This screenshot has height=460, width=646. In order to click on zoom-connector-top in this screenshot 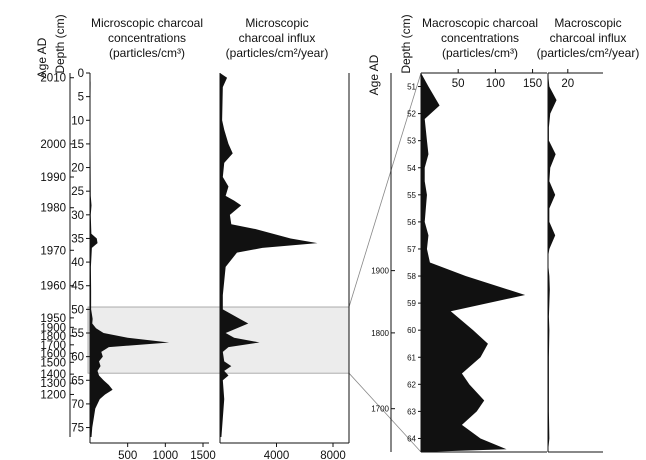, I will do `click(385, 190)`.